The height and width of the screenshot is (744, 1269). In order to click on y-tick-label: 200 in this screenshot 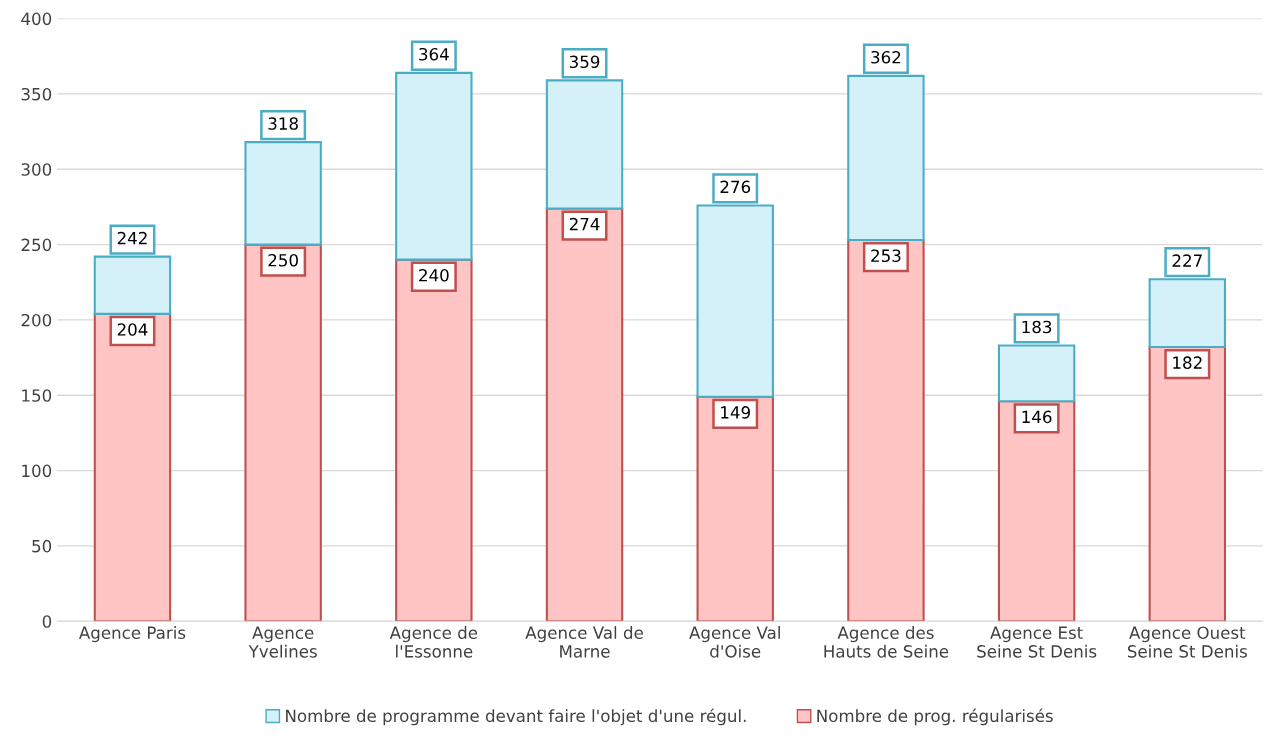, I will do `click(36, 320)`.